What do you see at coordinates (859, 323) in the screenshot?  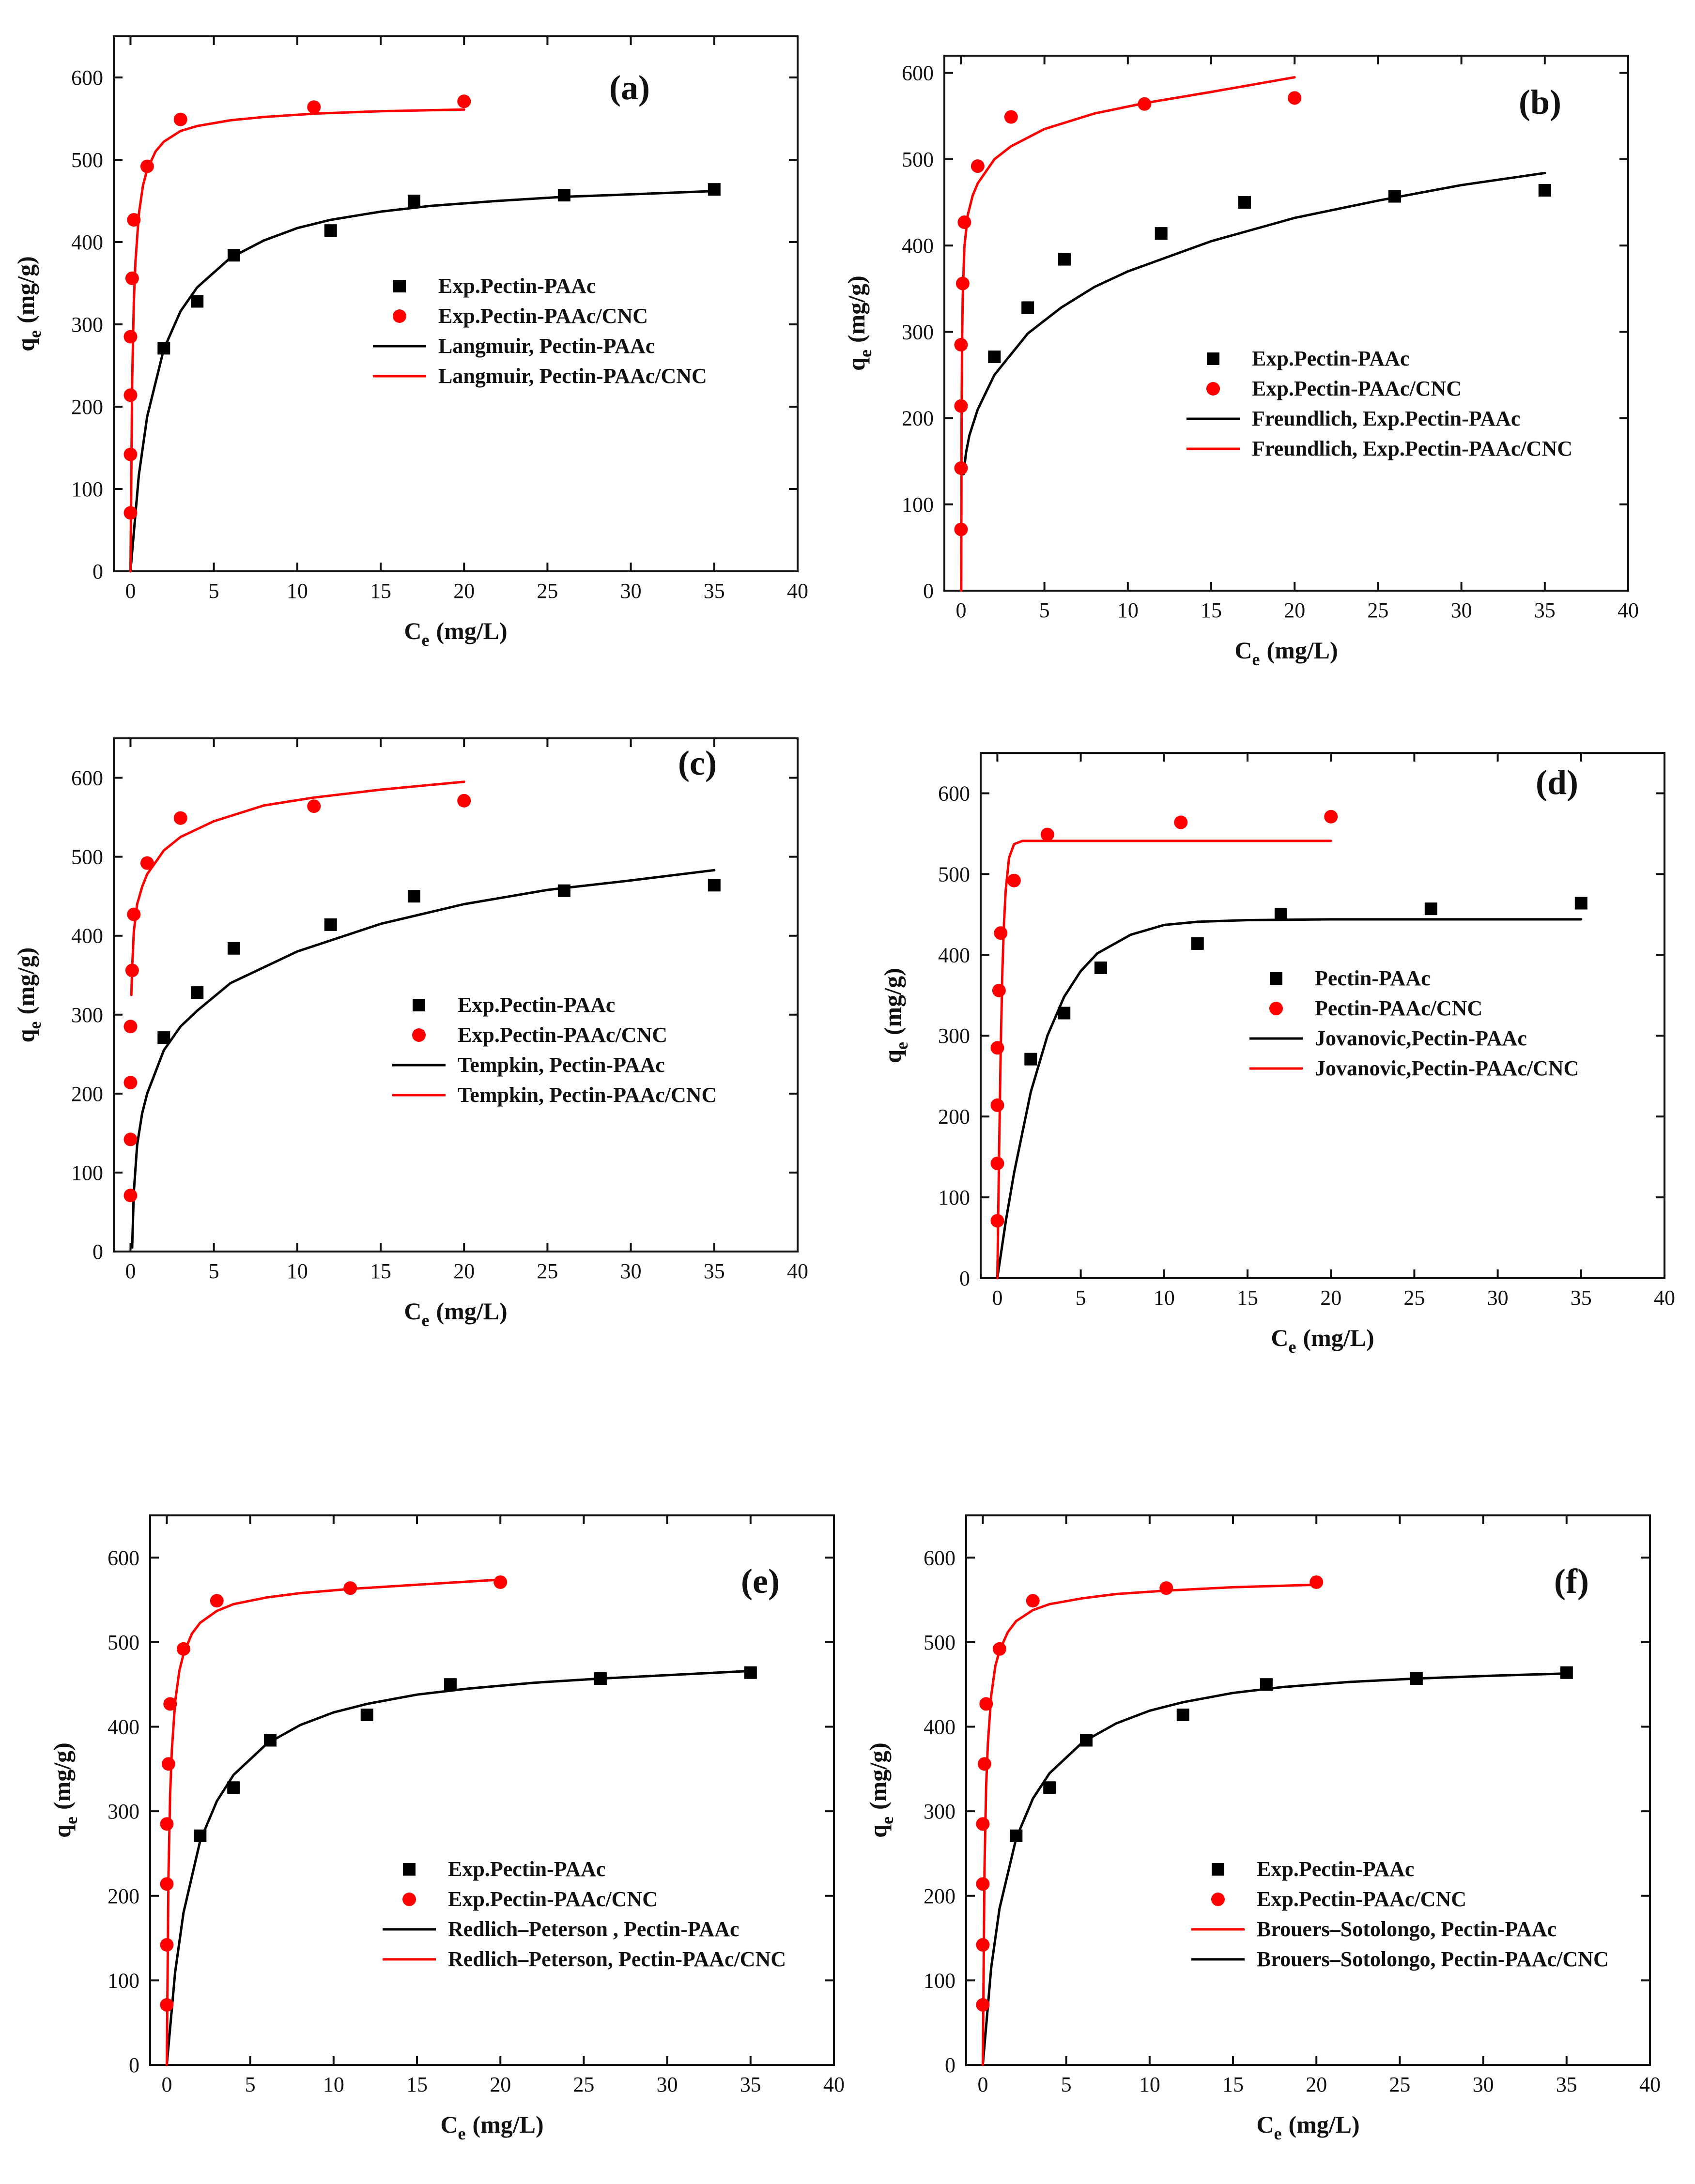 I see `y-axis-title: qe(mg/g)` at bounding box center [859, 323].